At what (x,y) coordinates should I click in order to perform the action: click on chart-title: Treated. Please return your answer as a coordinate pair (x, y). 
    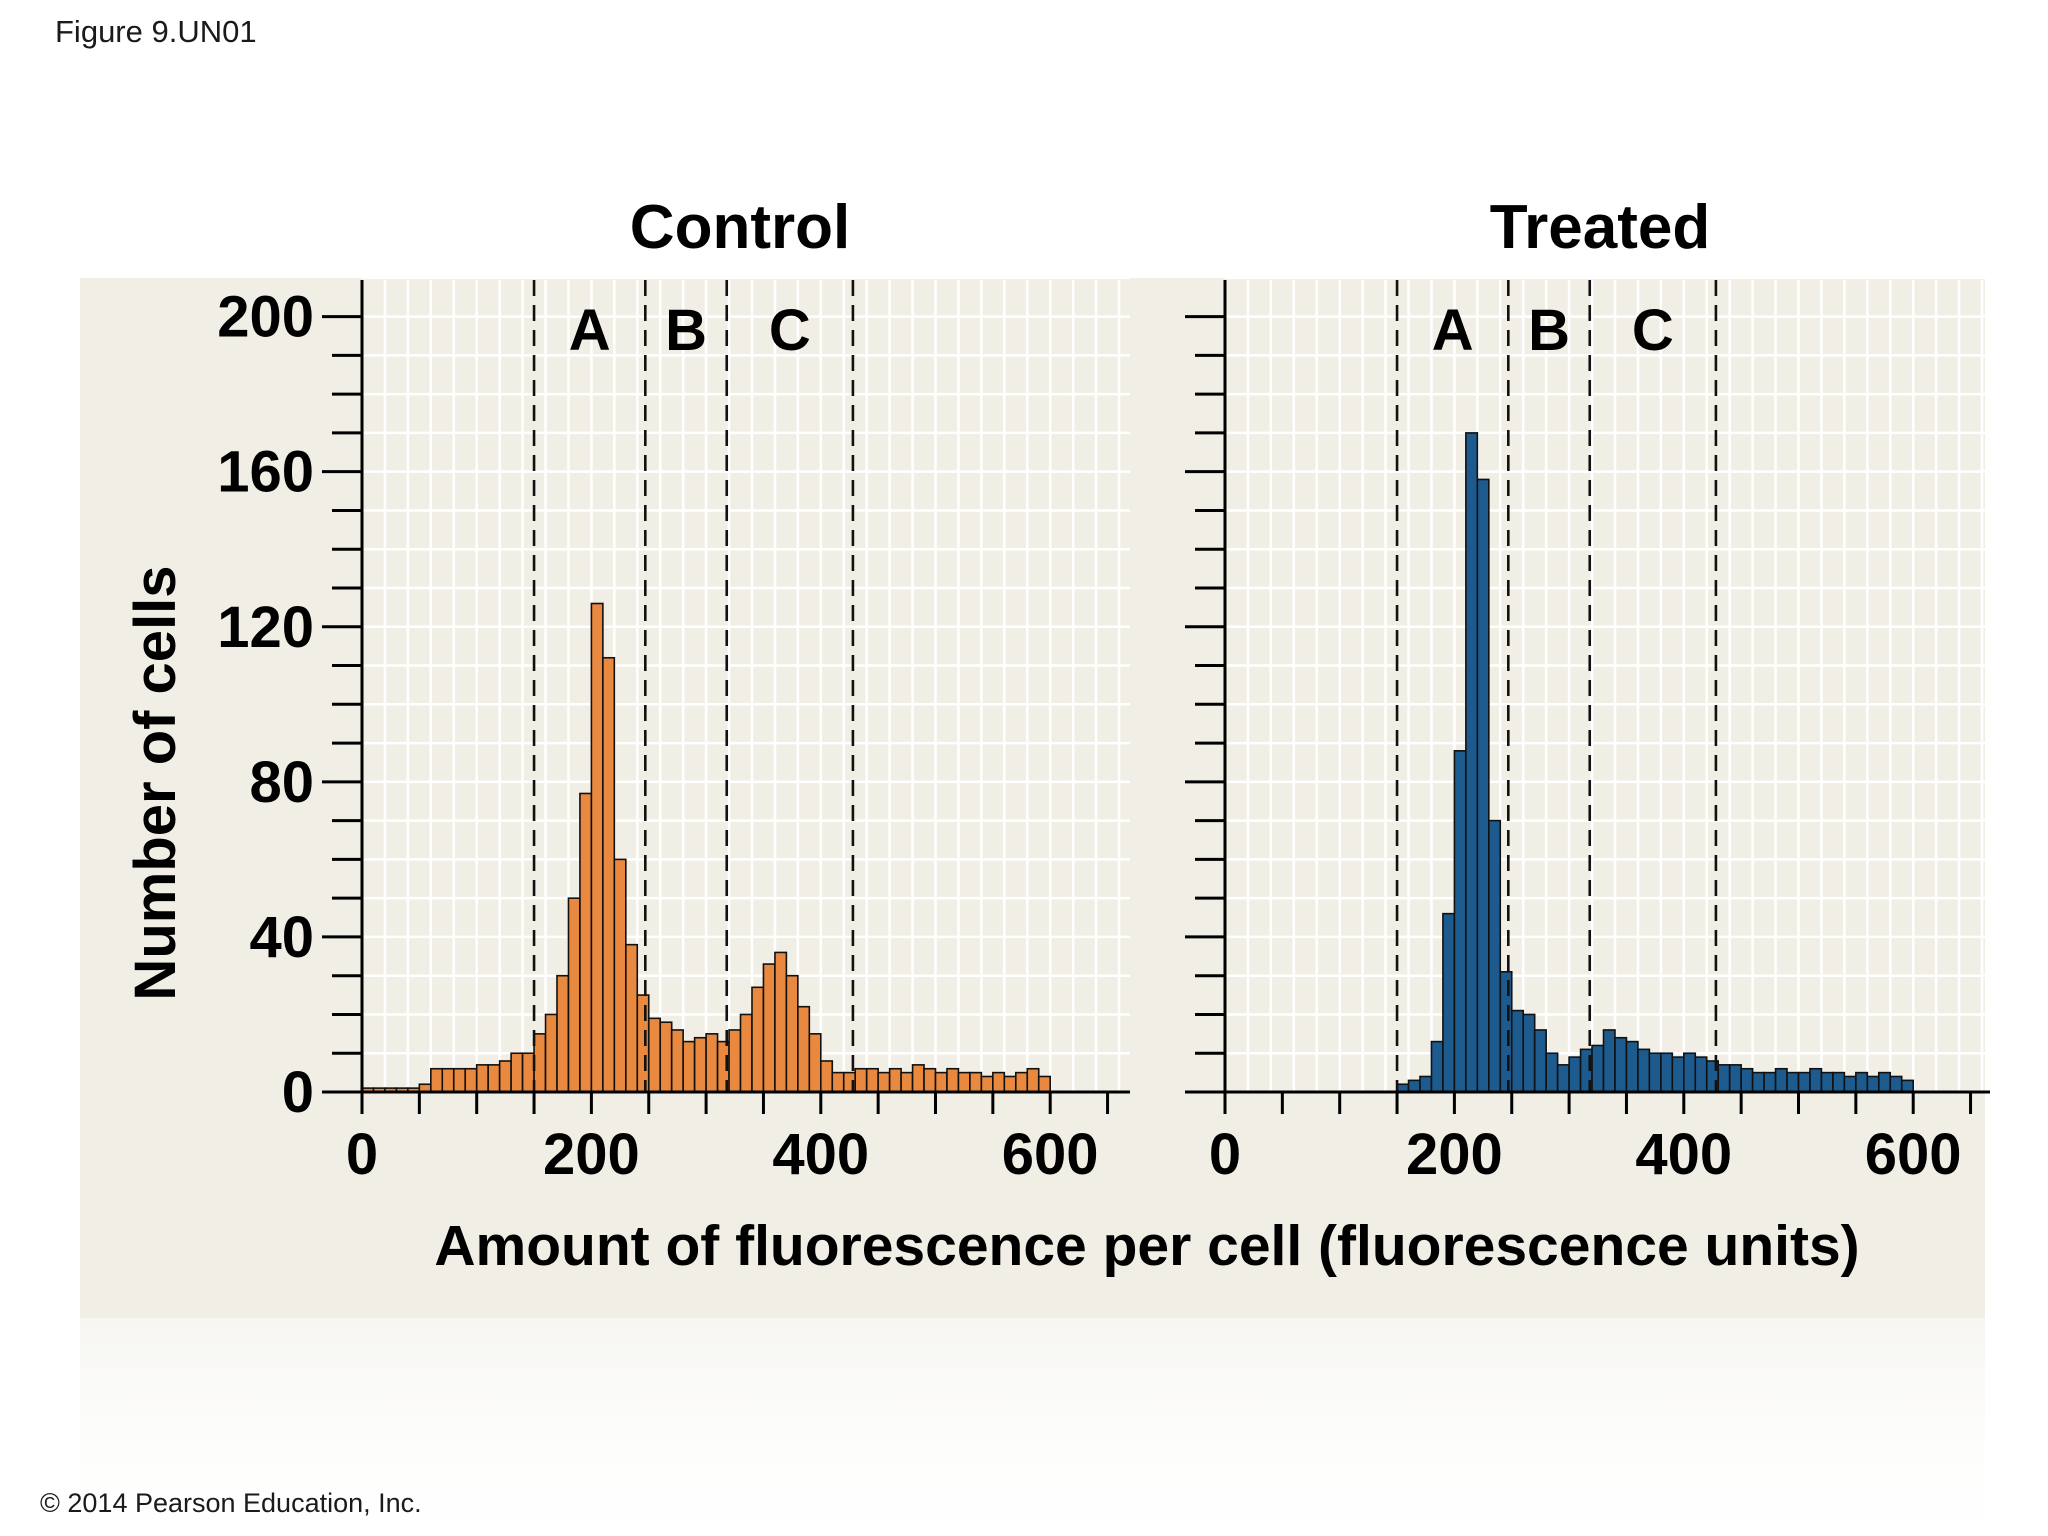
    Looking at the image, I should click on (1600, 227).